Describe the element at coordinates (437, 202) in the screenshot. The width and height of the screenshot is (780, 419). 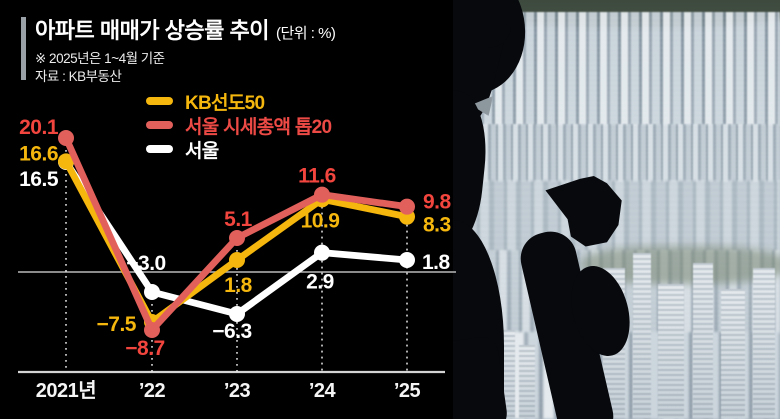
I see `series-top20-value-label: 9.8` at that location.